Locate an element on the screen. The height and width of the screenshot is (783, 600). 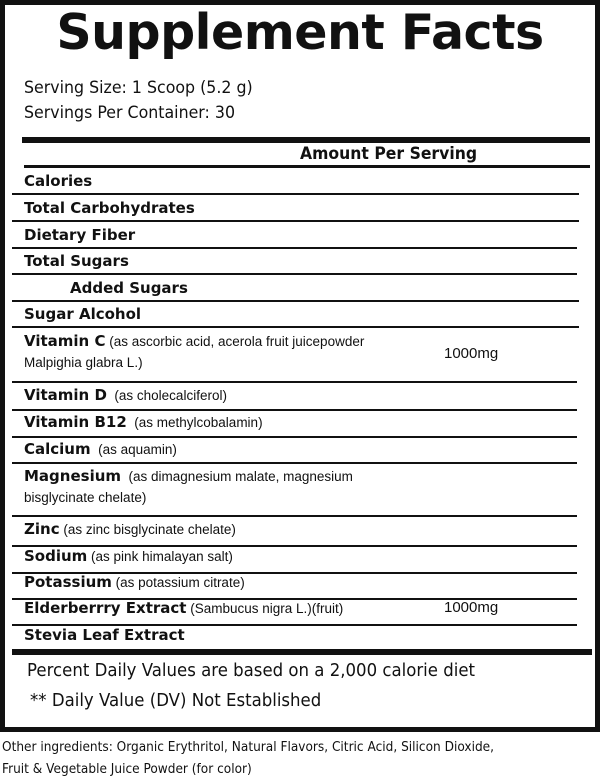
nutrient-source-continued: Malpighia glabra L.) is located at coordinates (83, 362).